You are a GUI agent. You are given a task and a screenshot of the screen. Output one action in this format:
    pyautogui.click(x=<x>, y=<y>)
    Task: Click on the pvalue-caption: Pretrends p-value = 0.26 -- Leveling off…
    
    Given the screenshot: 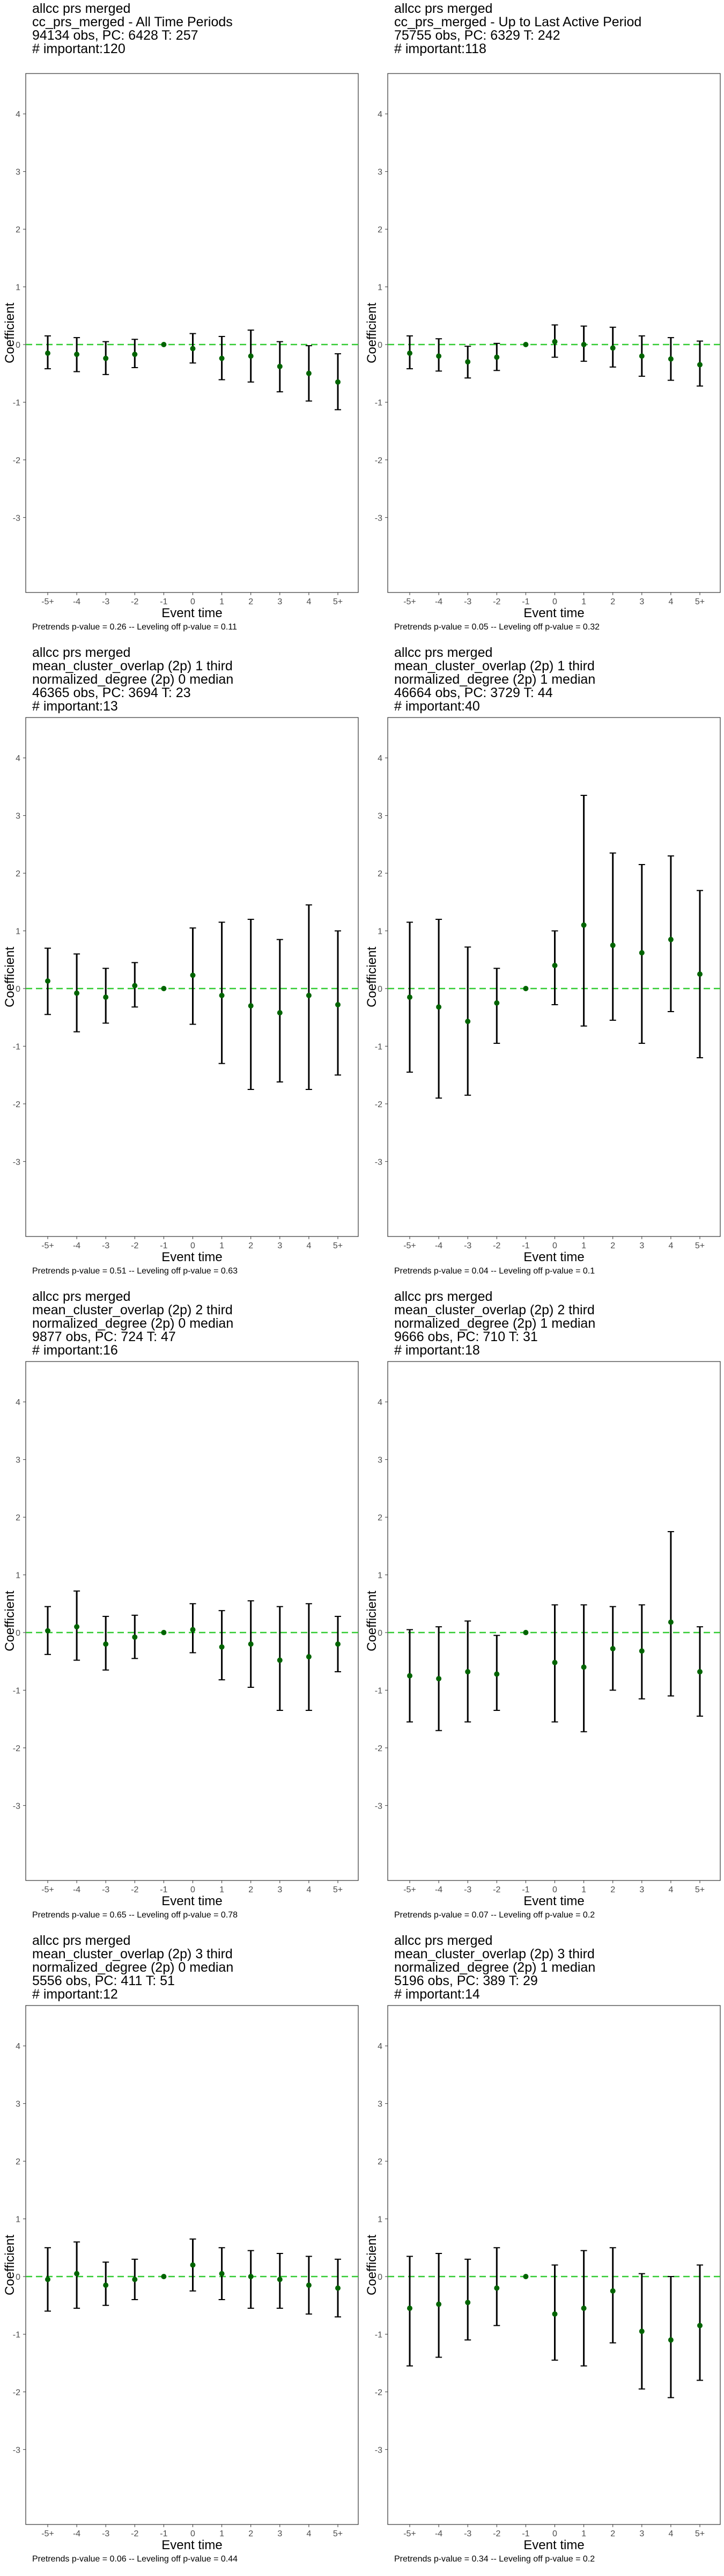 What is the action you would take?
    pyautogui.click(x=134, y=627)
    